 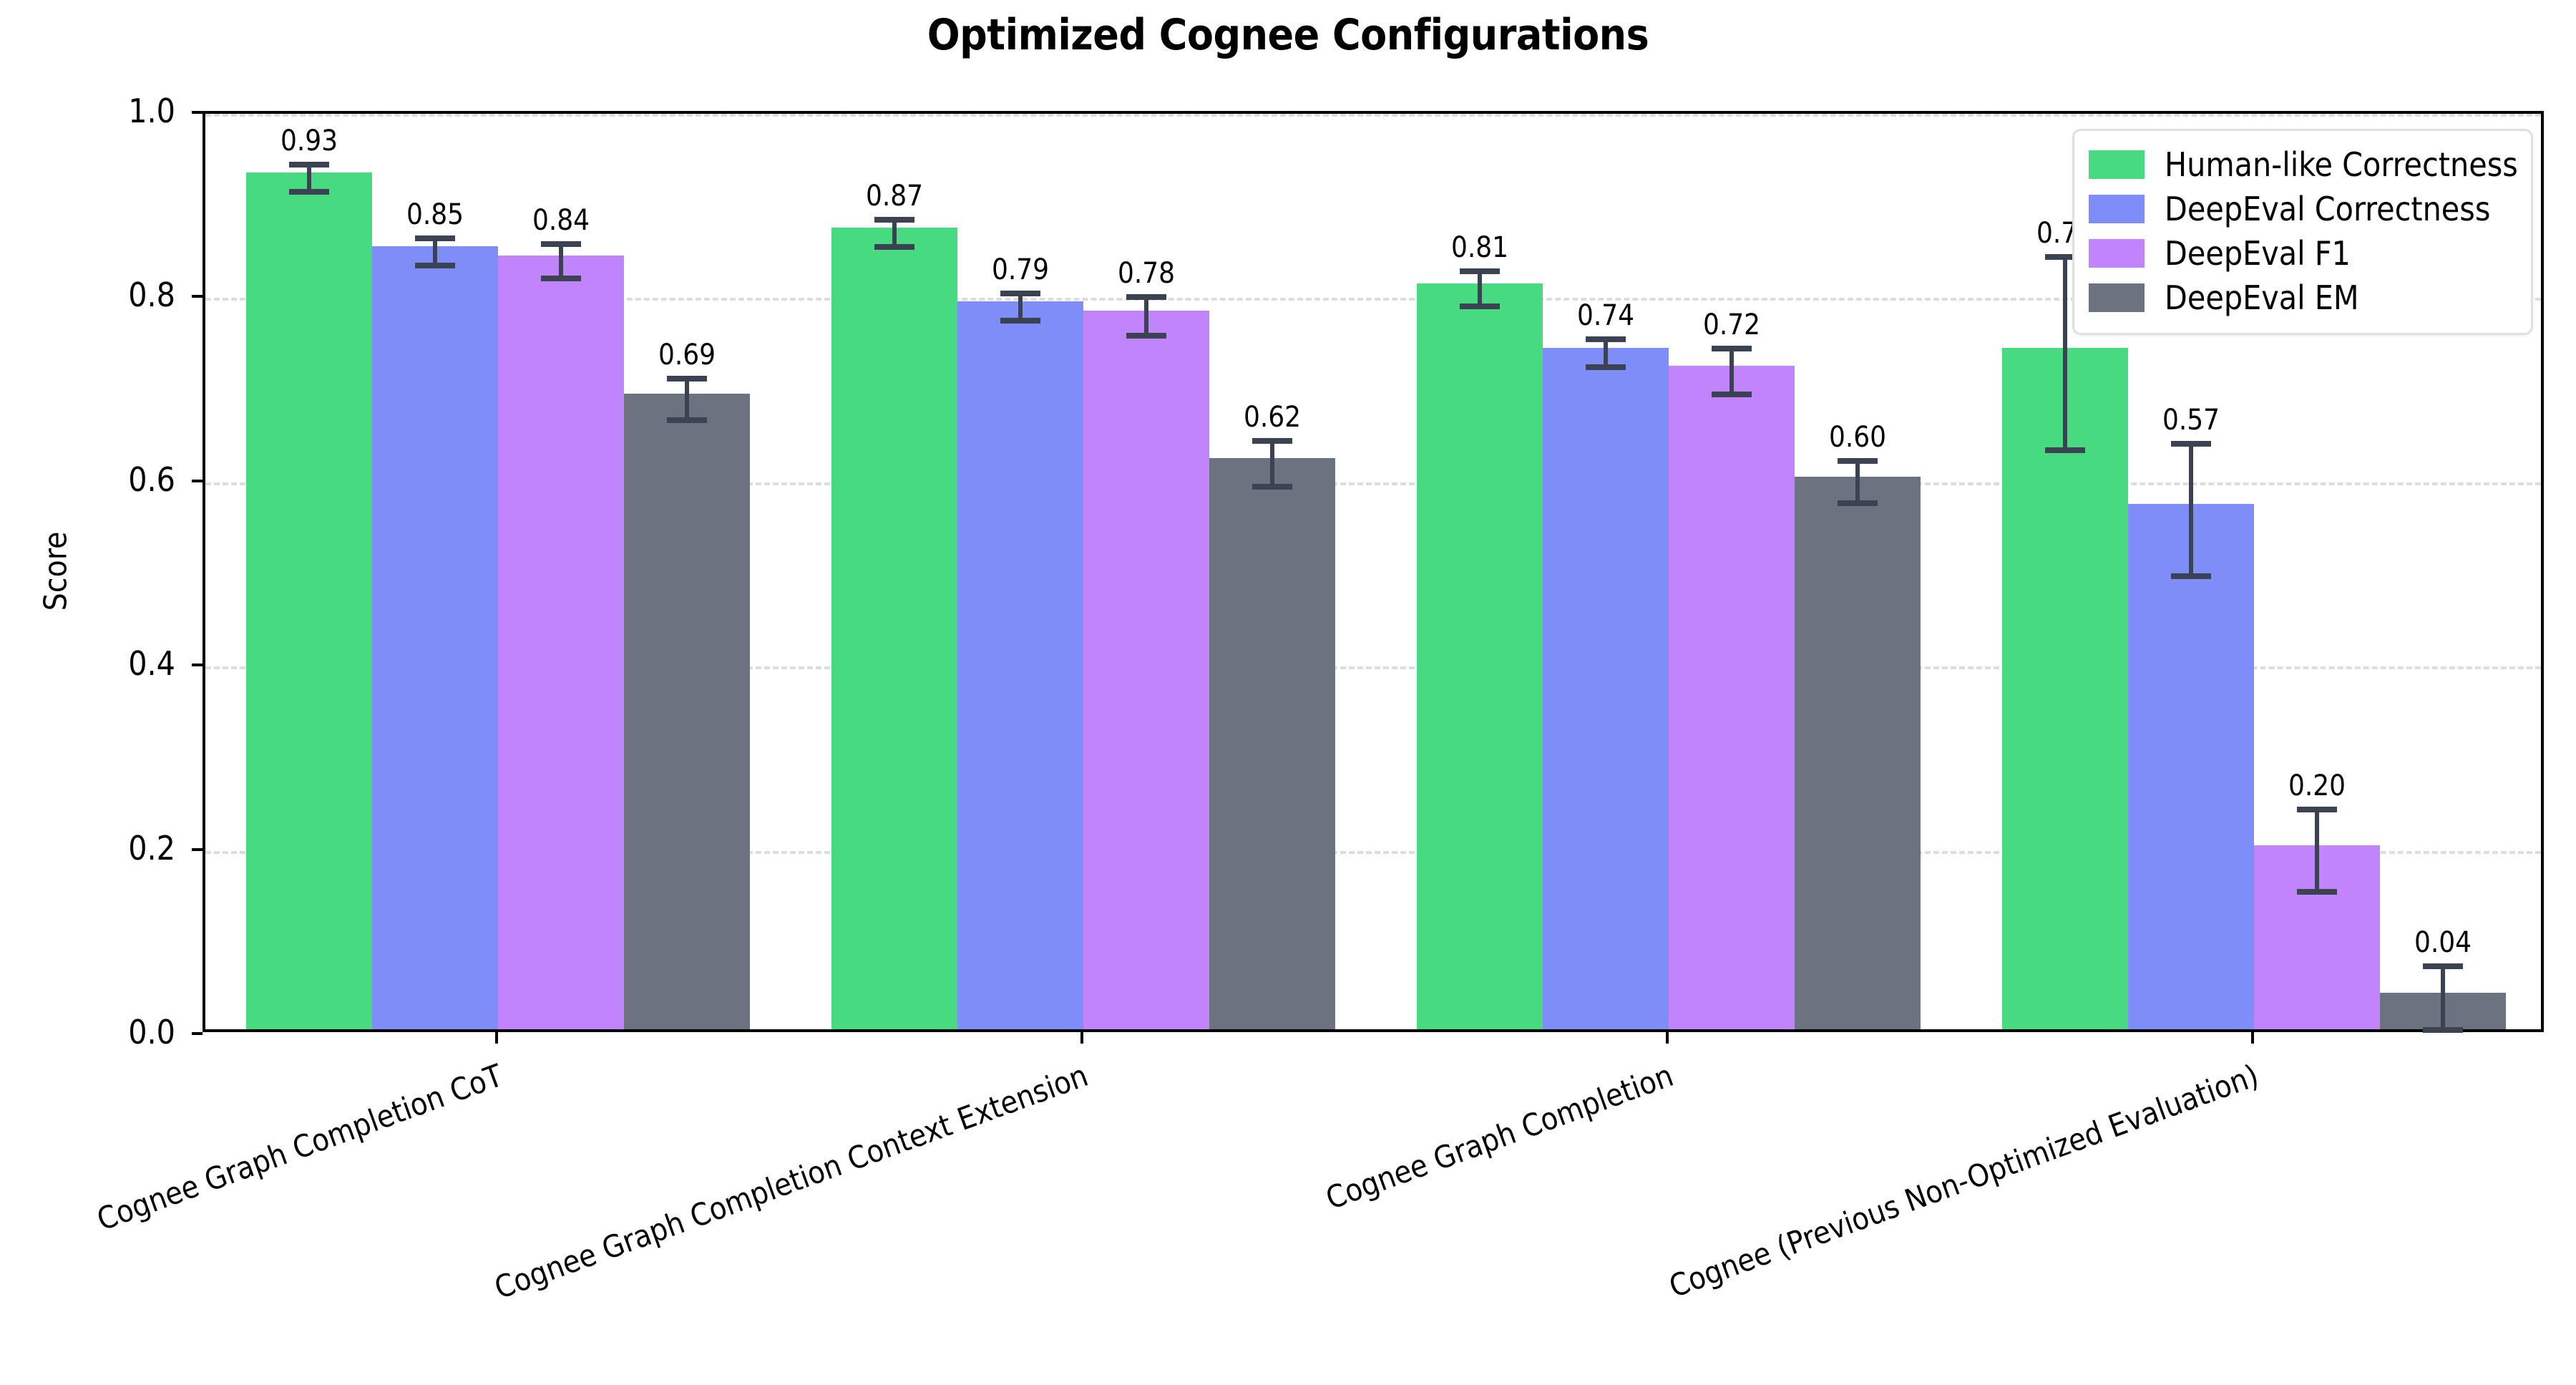 What do you see at coordinates (1731, 325) in the screenshot?
I see `bar-value-label: 0.72` at bounding box center [1731, 325].